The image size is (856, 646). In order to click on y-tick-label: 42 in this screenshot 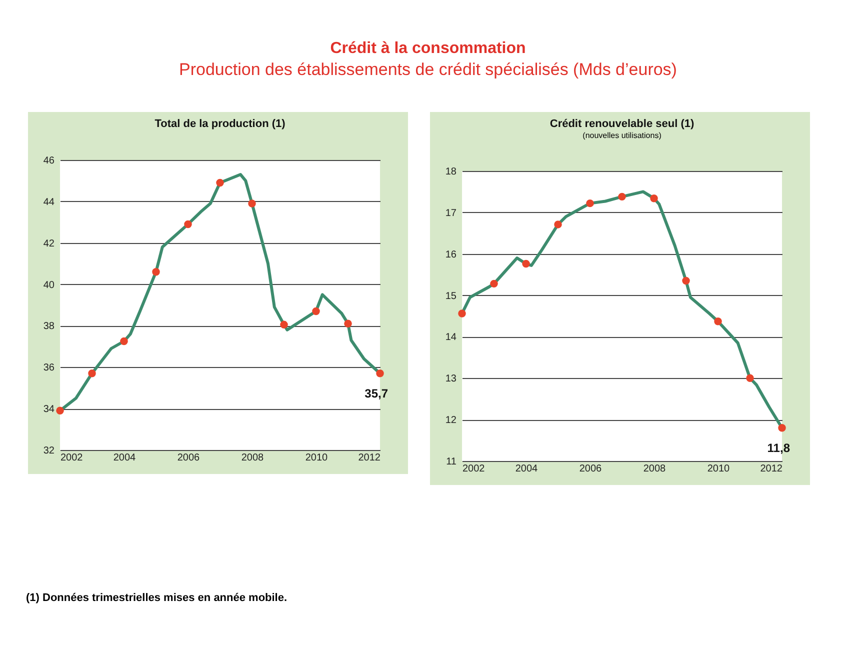, I will do `click(49, 244)`.